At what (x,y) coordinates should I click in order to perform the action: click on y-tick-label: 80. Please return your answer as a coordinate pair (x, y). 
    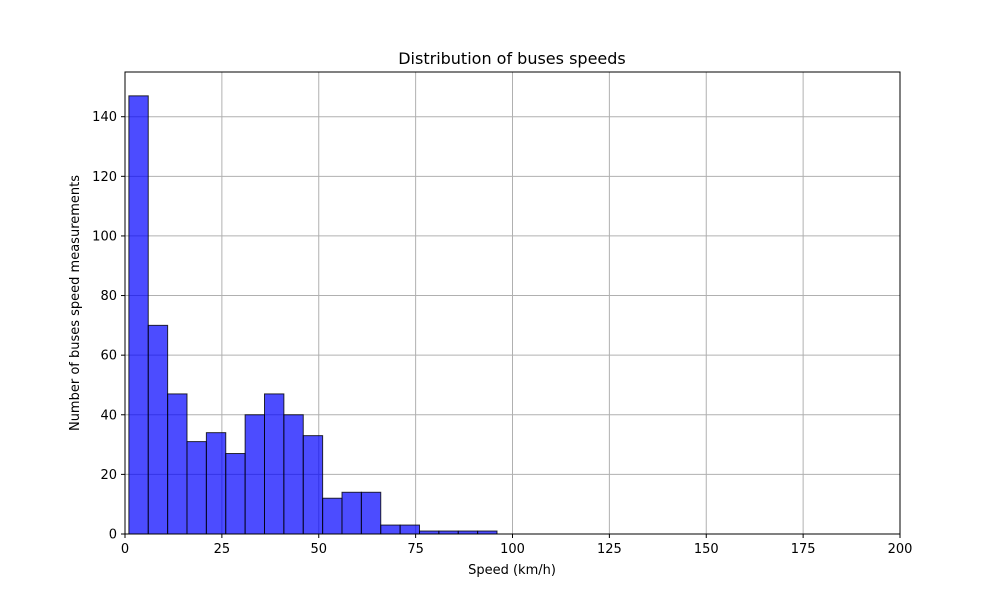
    Looking at the image, I should click on (108, 296).